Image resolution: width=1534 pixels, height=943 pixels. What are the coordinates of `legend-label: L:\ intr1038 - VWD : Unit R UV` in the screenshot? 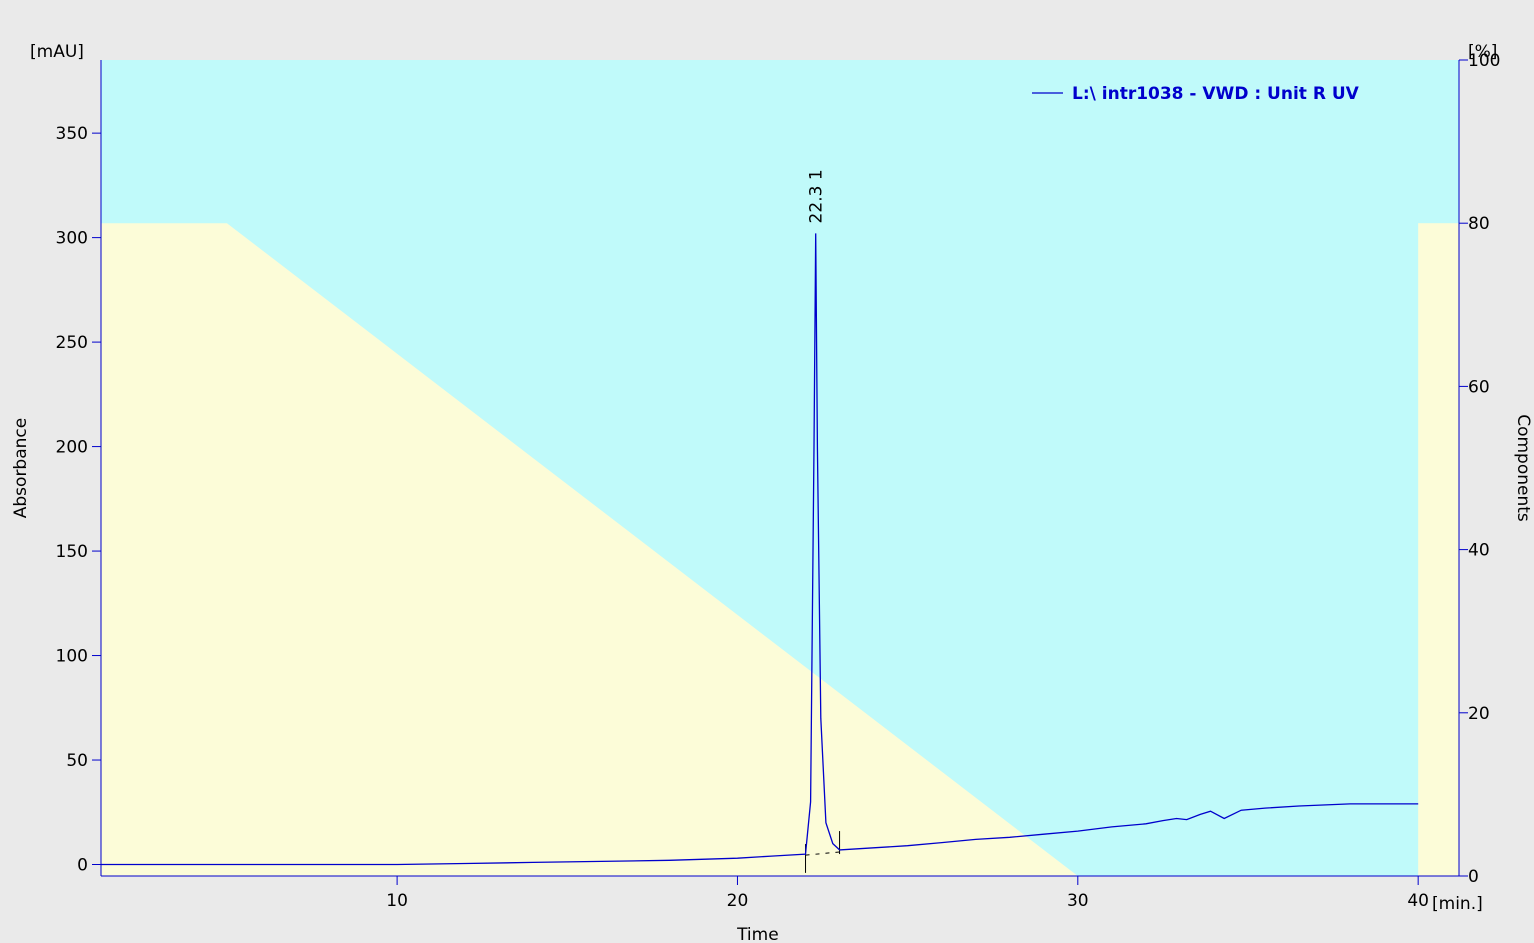 It's located at (1216, 94).